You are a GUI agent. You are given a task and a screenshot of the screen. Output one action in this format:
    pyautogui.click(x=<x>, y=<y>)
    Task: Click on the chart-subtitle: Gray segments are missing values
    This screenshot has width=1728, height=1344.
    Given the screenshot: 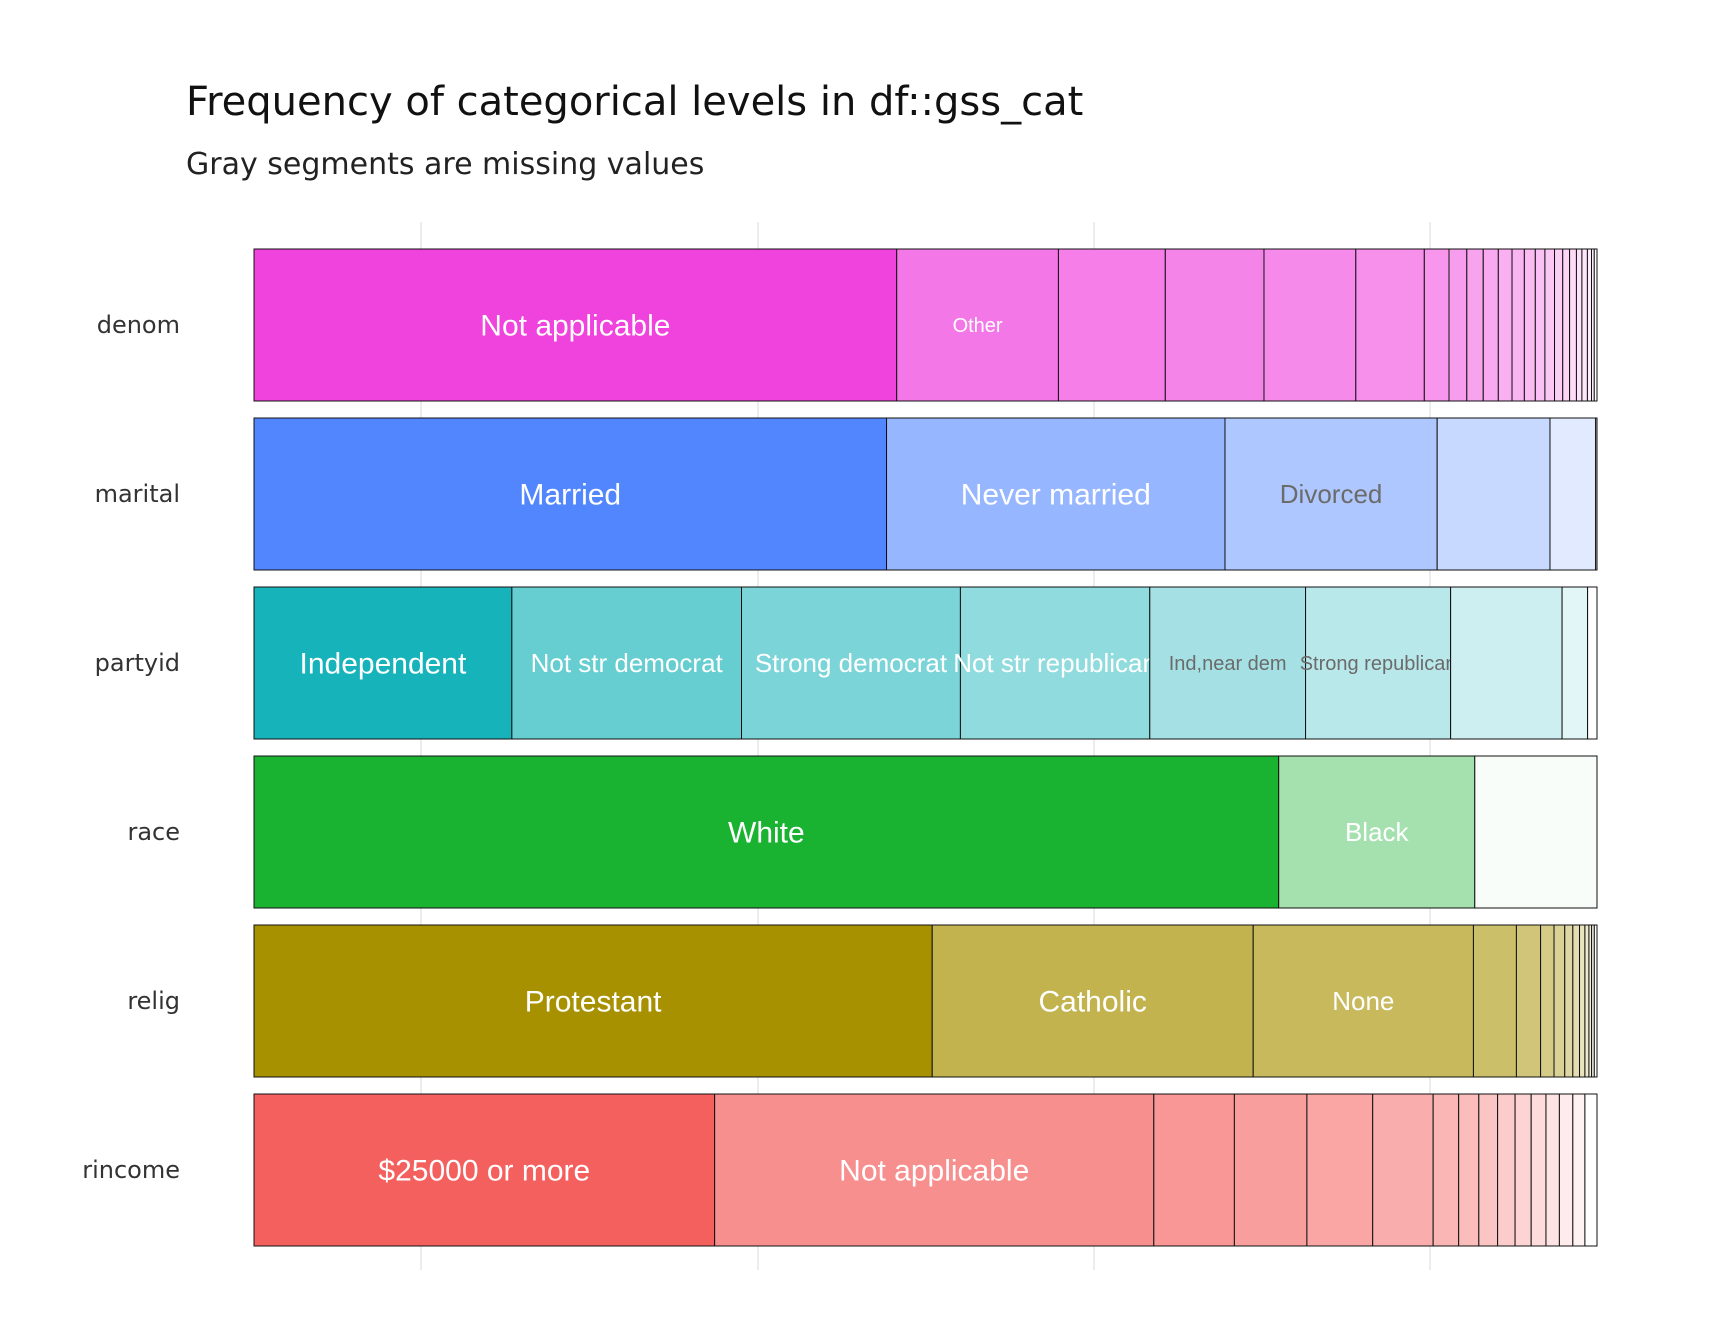 What is the action you would take?
    pyautogui.click(x=445, y=164)
    